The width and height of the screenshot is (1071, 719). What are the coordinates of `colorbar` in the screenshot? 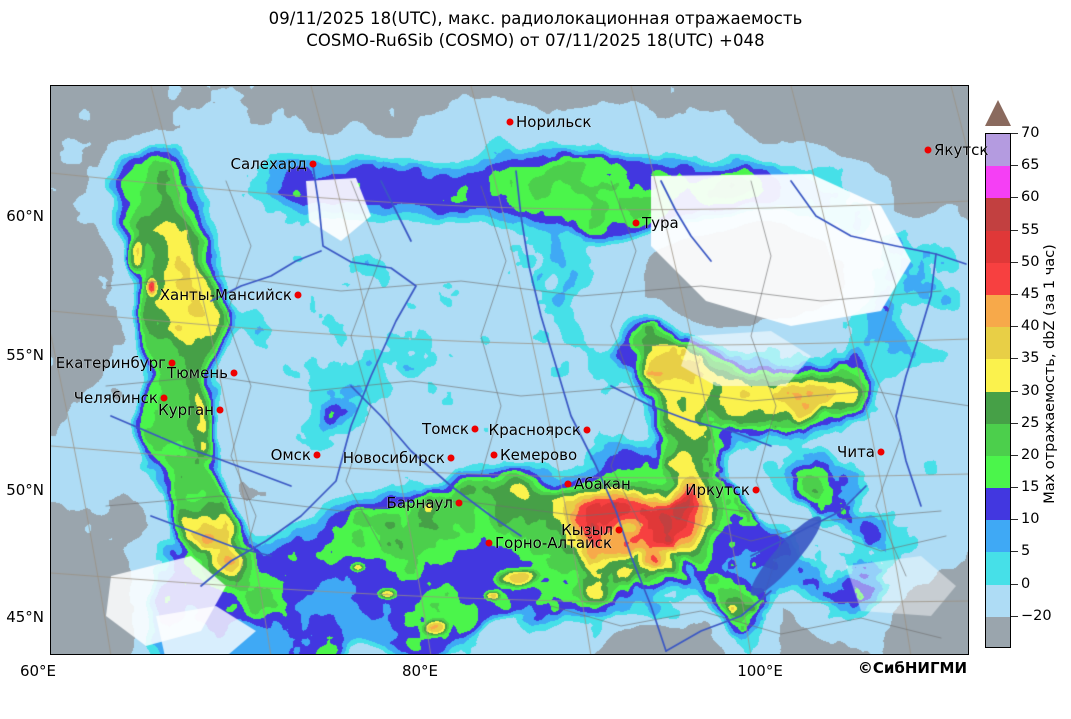 It's located at (998, 374).